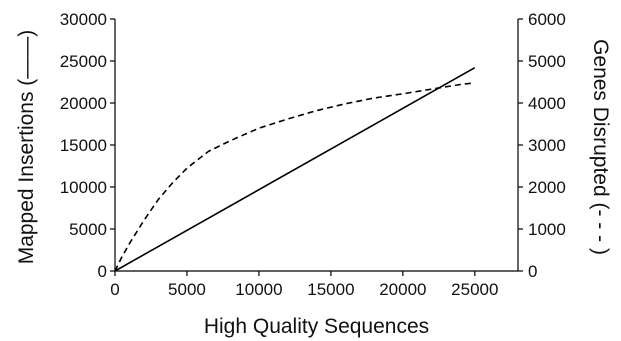  I want to click on y-right-tick-label: 0, so click(532, 271).